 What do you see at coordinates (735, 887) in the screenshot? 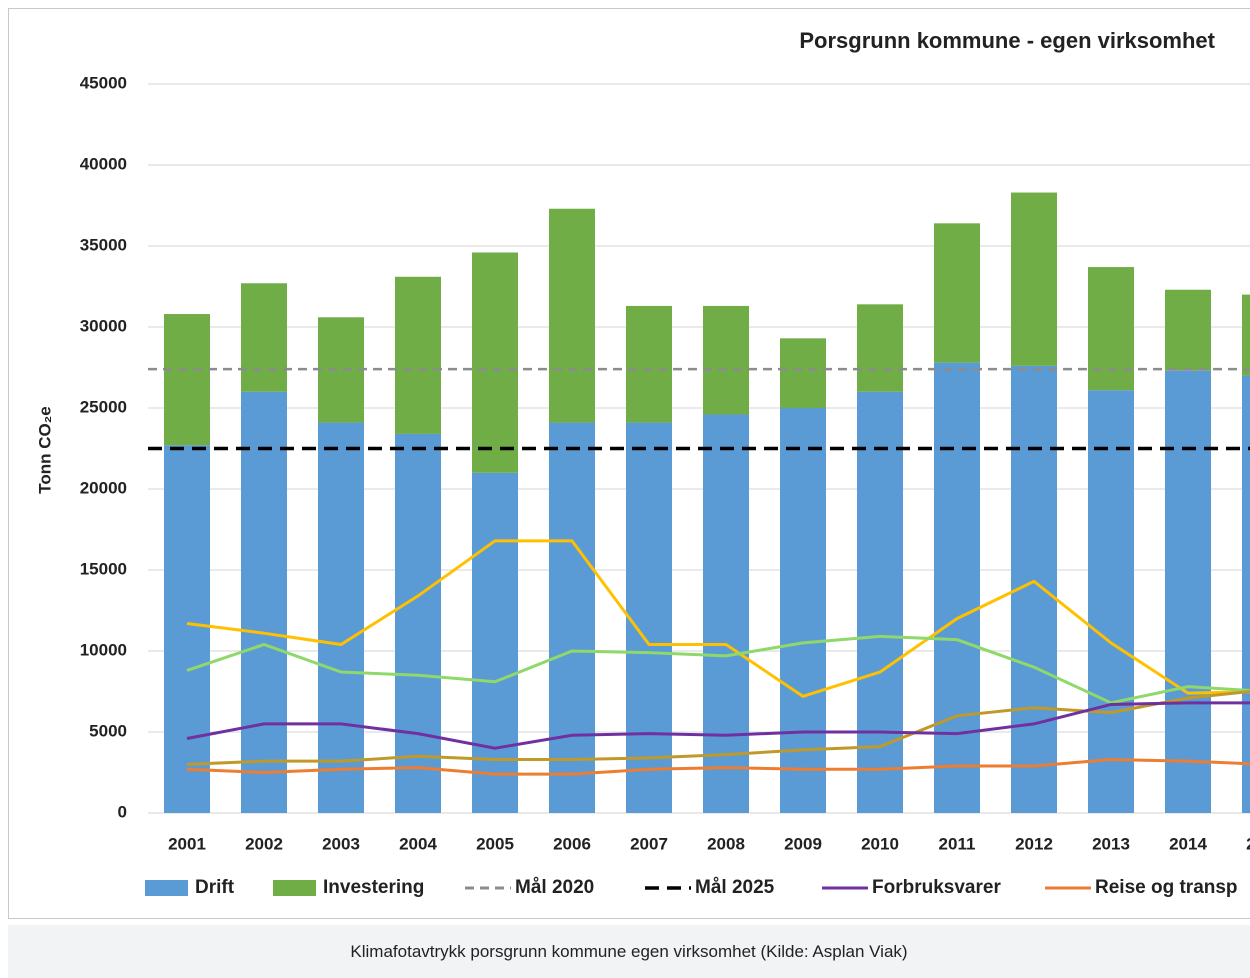
I see `legend-label: Mål 2025` at bounding box center [735, 887].